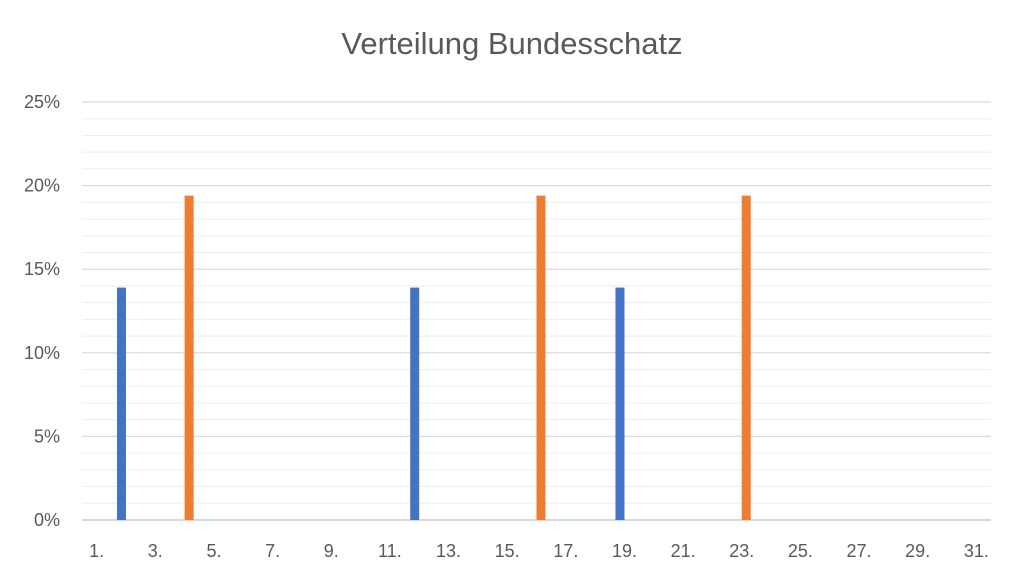 The width and height of the screenshot is (1024, 585). I want to click on y-tick-label: 25%, so click(42, 102).